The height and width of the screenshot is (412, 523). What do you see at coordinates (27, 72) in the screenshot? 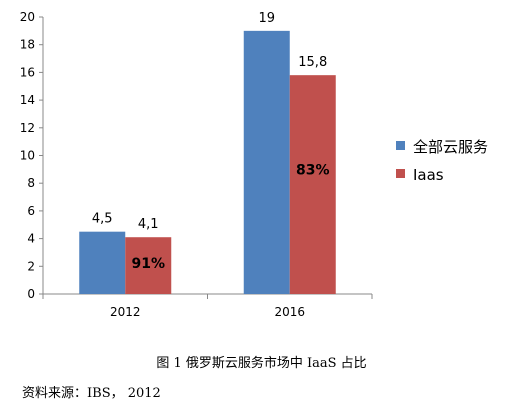
I see `y-tick-label: 16` at bounding box center [27, 72].